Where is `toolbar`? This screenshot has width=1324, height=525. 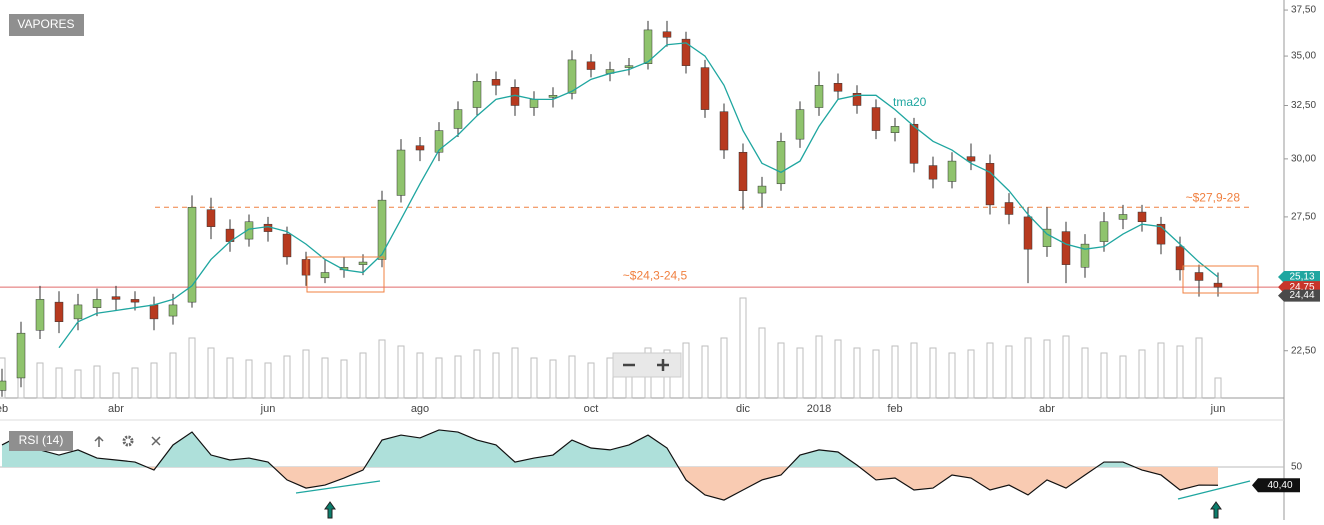
toolbar is located at coordinates (127, 441).